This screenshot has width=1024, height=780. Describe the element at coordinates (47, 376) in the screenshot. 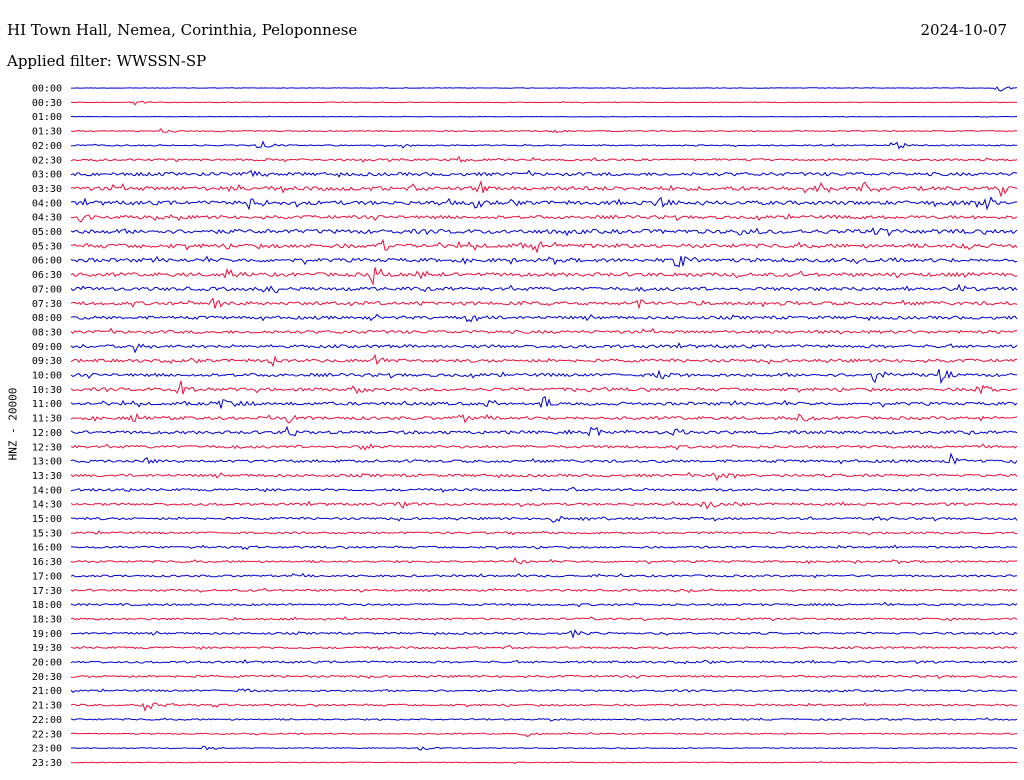

I see `row-time-label: 10:00` at that location.